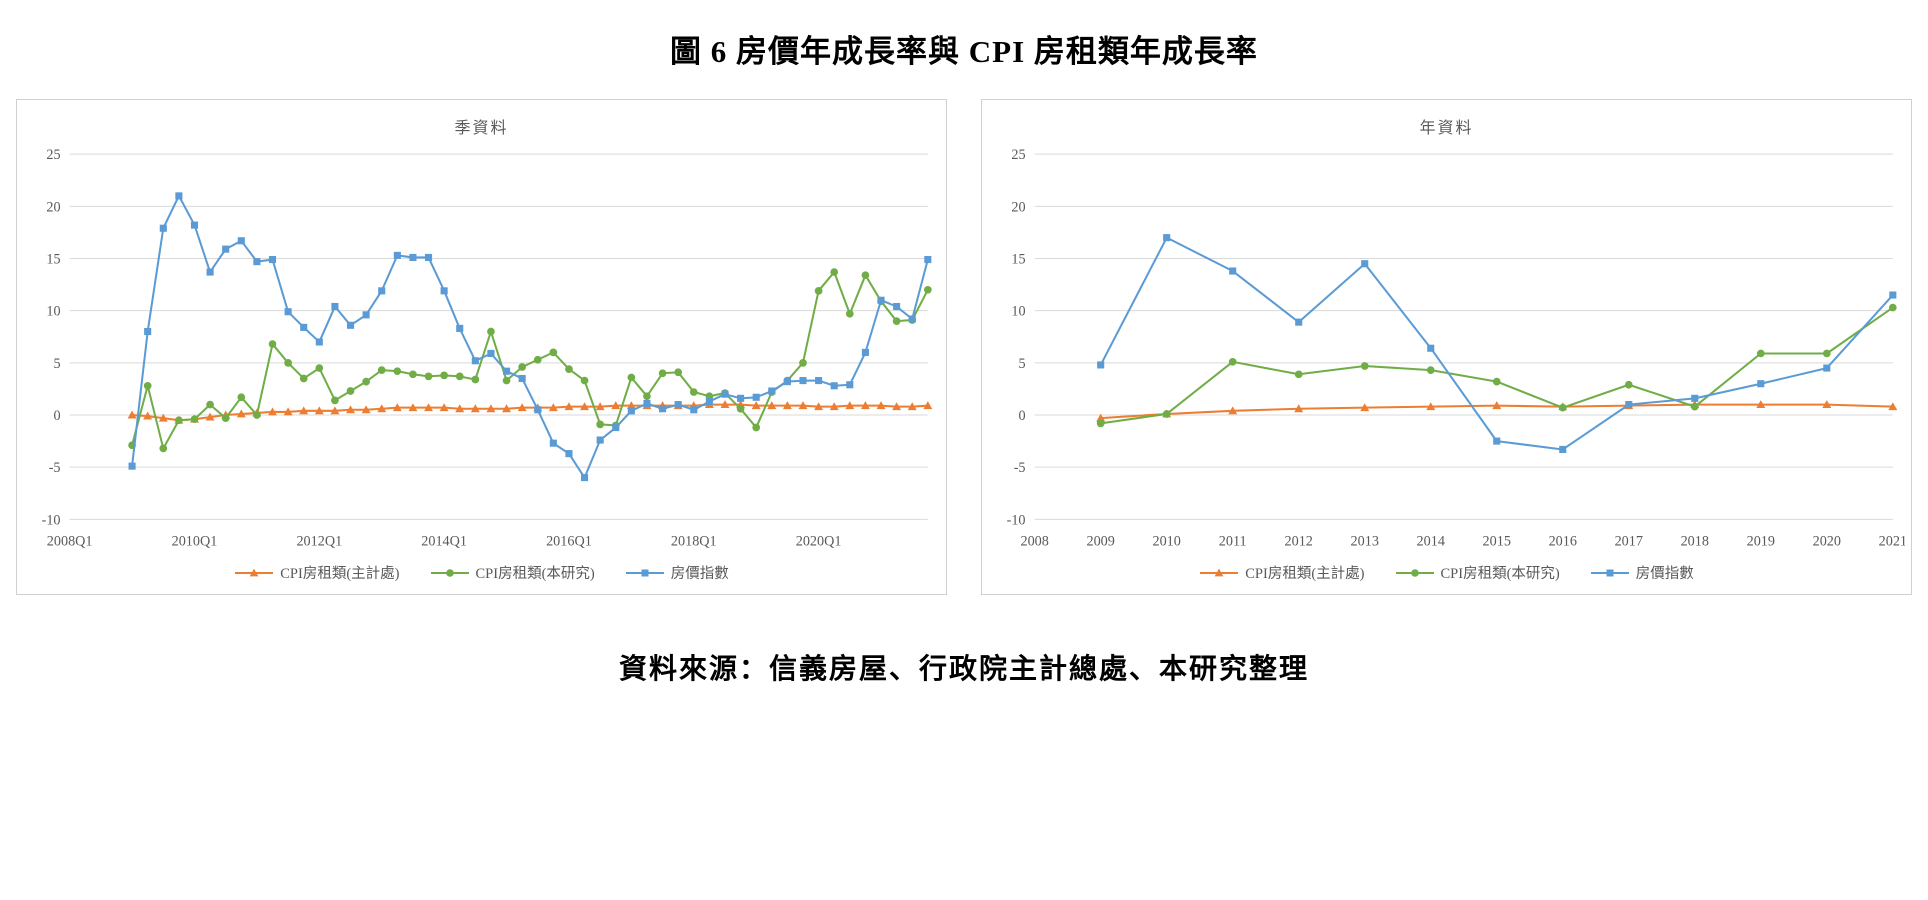 This screenshot has width=1928, height=900. I want to click on svg-text: 2010, so click(1167, 542).